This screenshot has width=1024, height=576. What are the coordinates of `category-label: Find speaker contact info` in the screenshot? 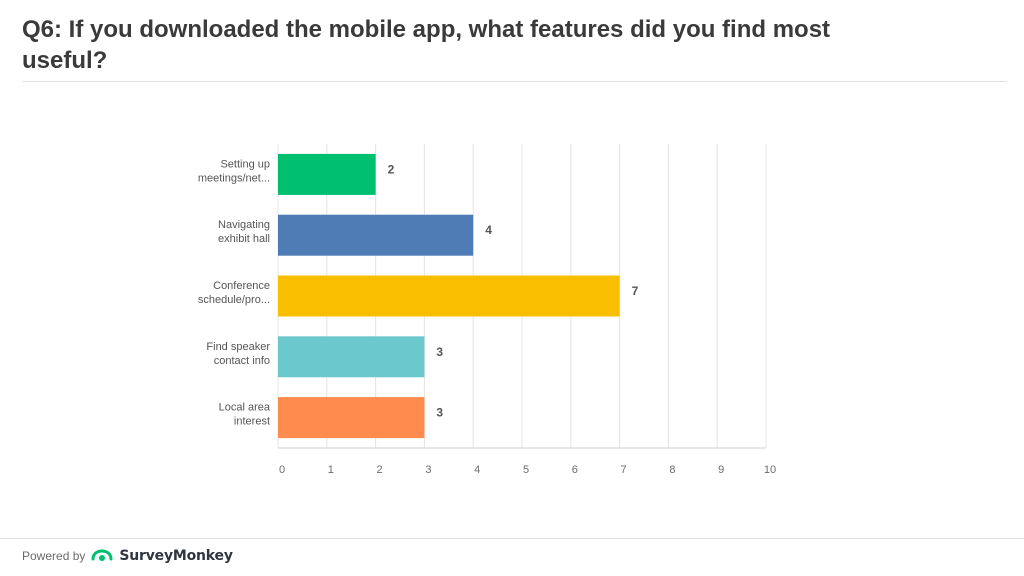 It's located at (238, 354).